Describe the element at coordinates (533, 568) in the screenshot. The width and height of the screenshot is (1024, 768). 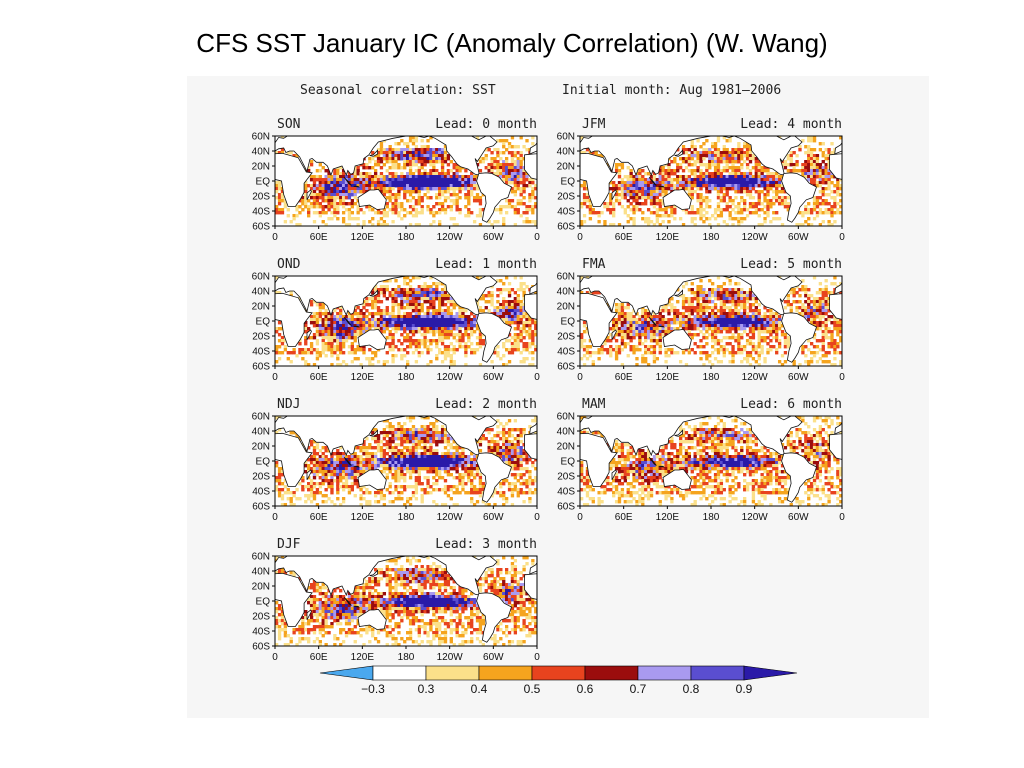
I see `coastline` at that location.